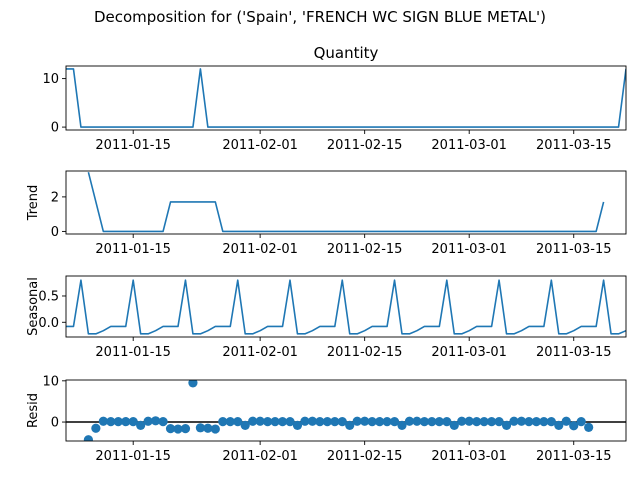 Image resolution: width=640 pixels, height=480 pixels. I want to click on y-tick-label: 2, so click(55, 197).